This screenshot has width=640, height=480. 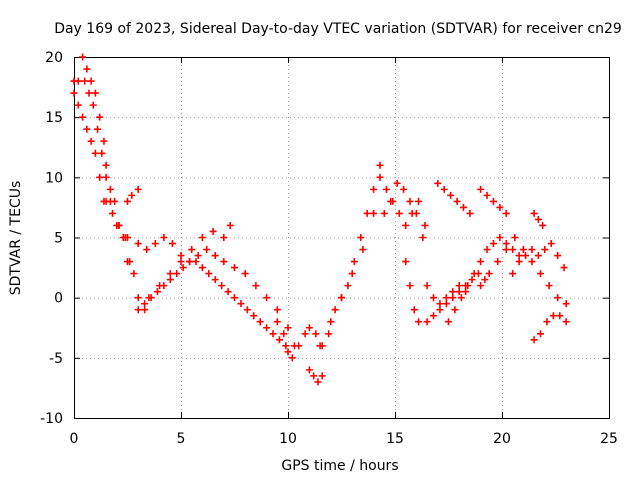 What do you see at coordinates (181, 439) in the screenshot?
I see `x-tick-label: 5` at bounding box center [181, 439].